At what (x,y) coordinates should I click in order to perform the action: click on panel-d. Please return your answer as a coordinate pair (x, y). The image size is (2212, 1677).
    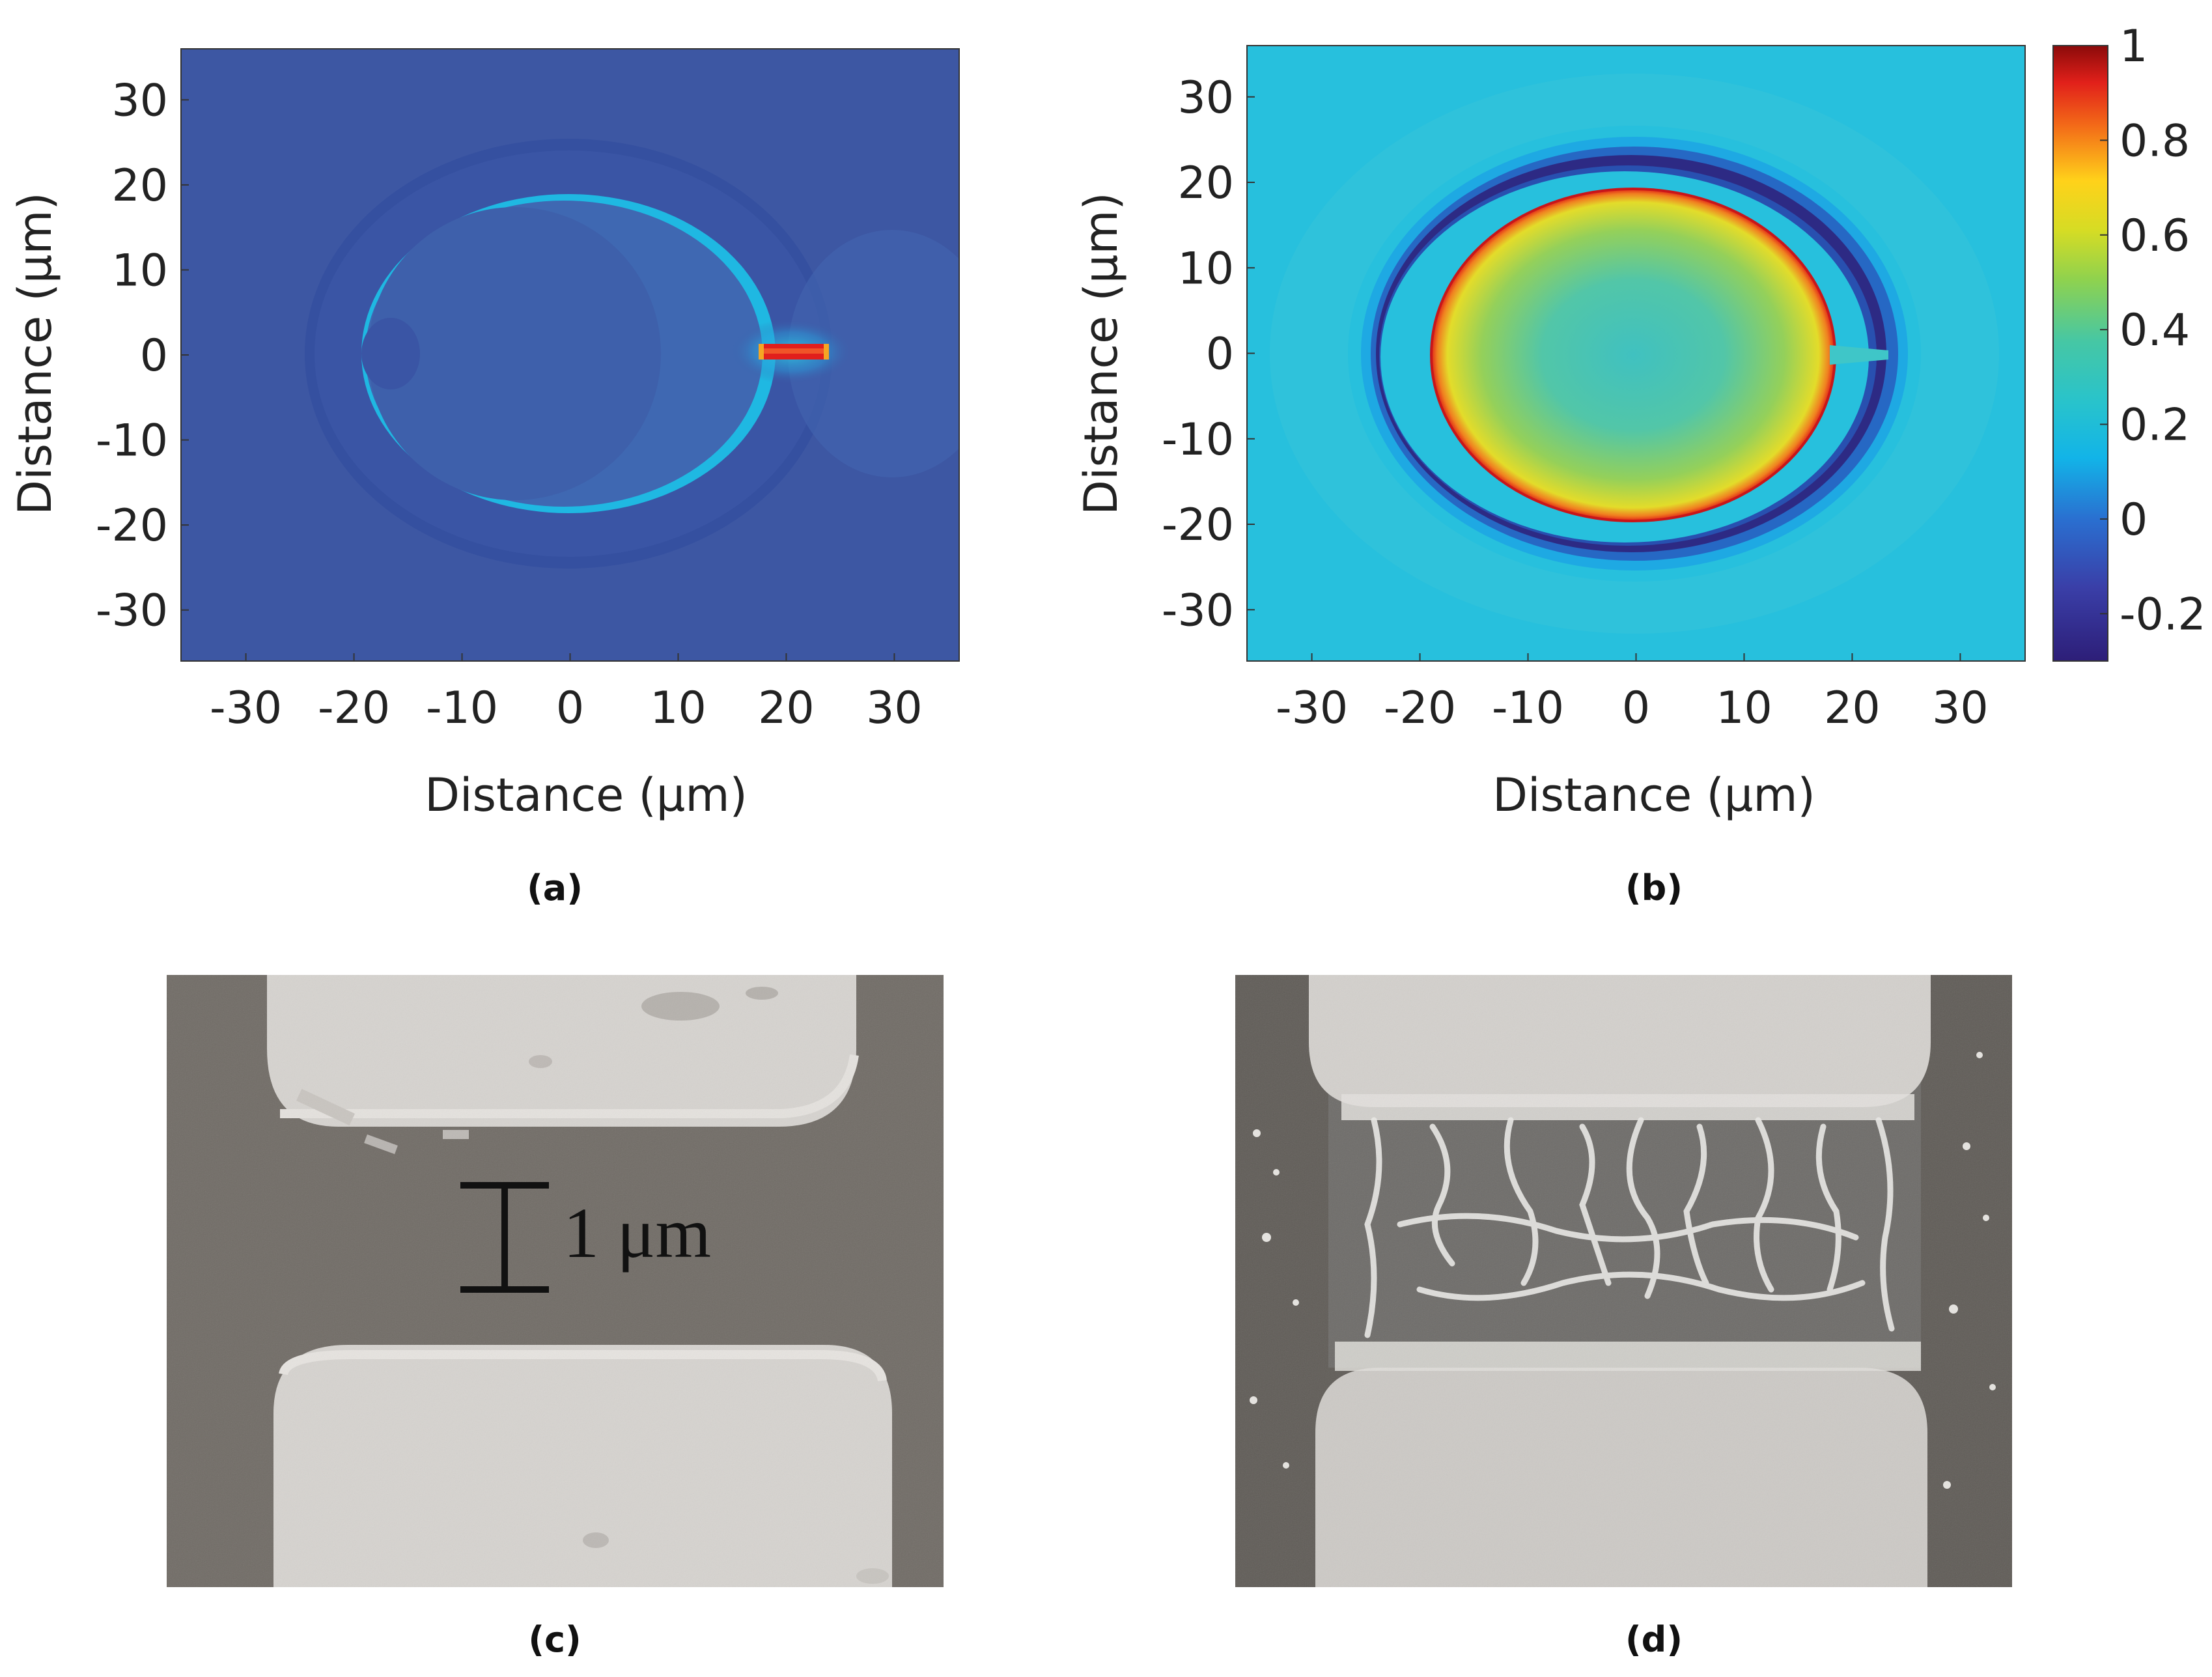
    Looking at the image, I should click on (1624, 1281).